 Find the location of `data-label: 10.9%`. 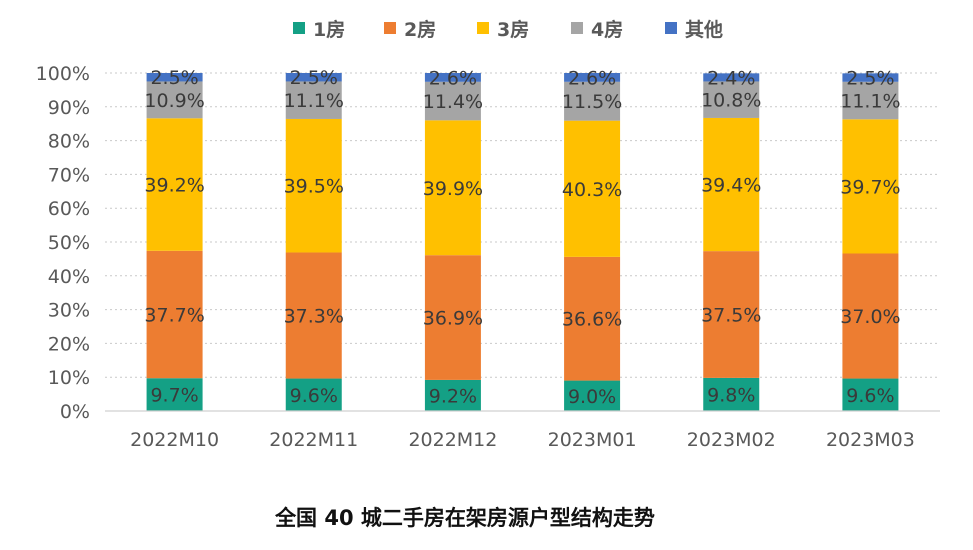

data-label: 10.9% is located at coordinates (174, 101).